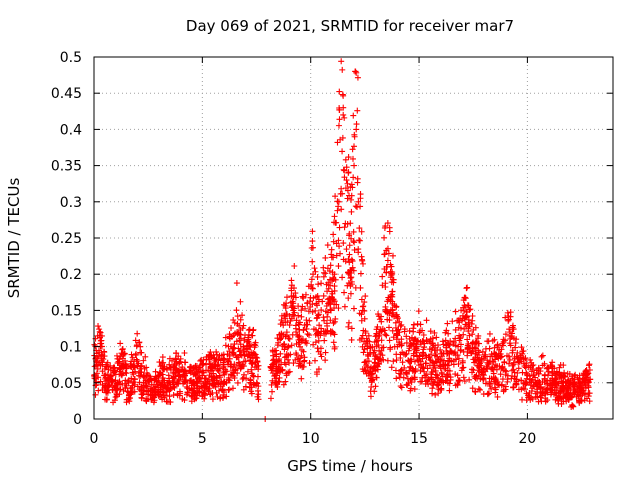 This screenshot has width=640, height=480. Describe the element at coordinates (66, 239) in the screenshot. I see `y-tick-label: 0.25` at that location.